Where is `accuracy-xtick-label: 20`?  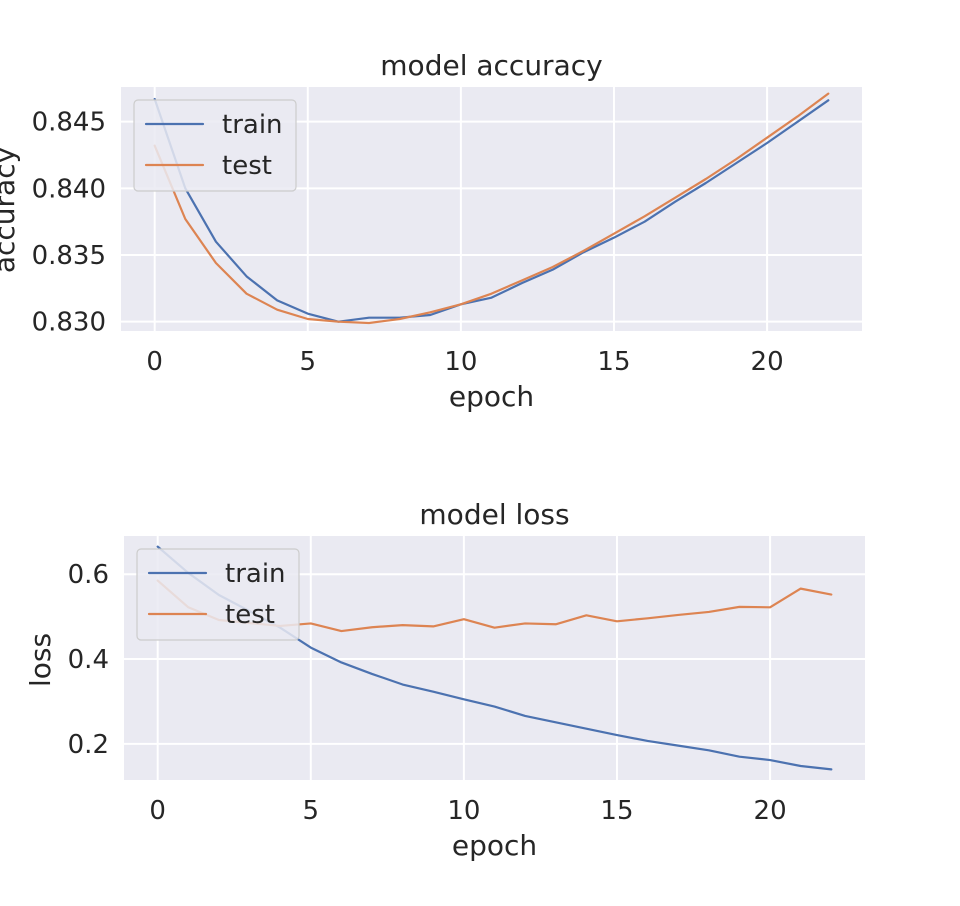
accuracy-xtick-label: 20 is located at coordinates (767, 362).